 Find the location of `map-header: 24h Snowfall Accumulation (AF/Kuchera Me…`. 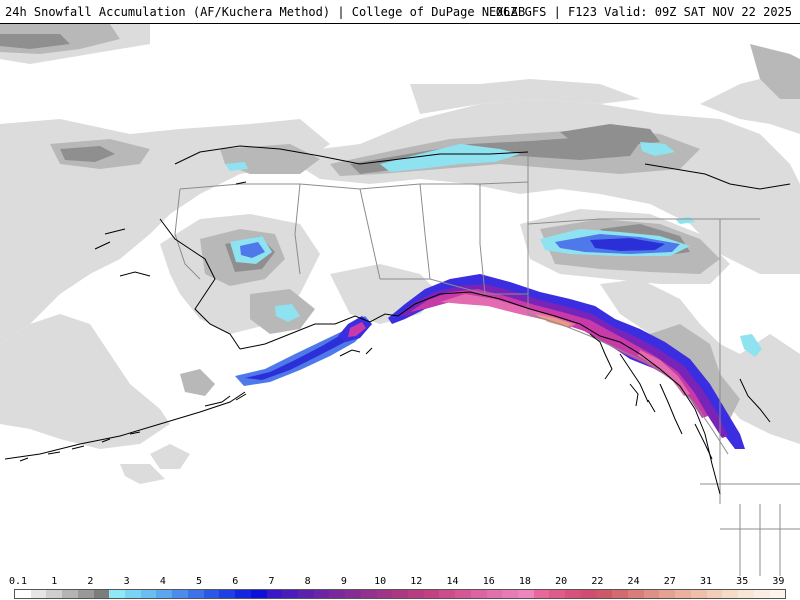

map-header: 24h Snowfall Accumulation (AF/Kuchera Me… is located at coordinates (400, 12).